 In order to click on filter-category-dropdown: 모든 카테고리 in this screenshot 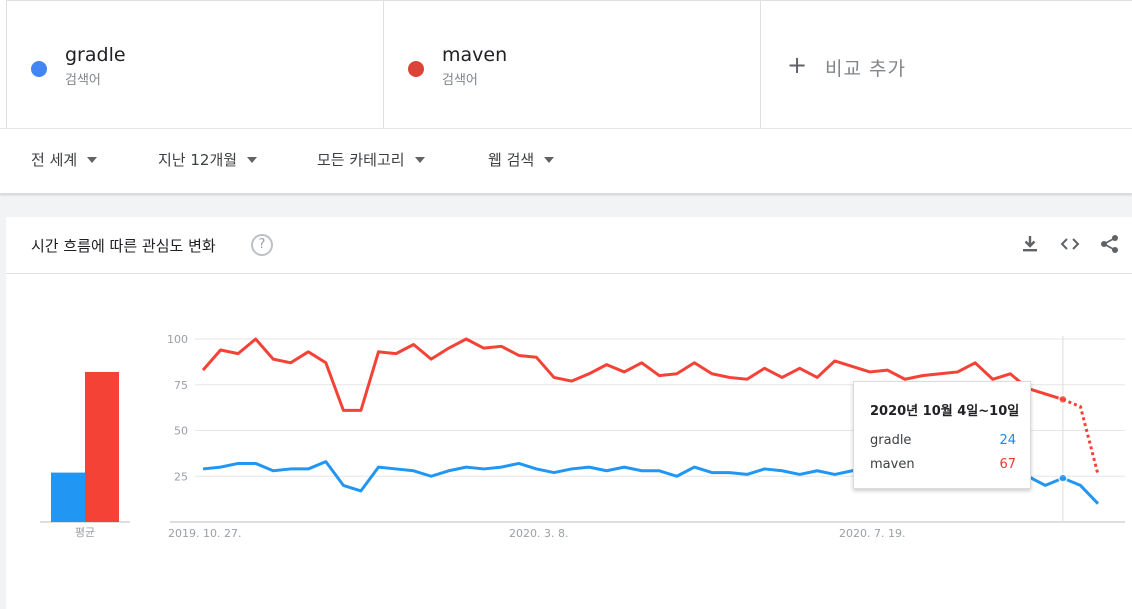, I will do `click(371, 159)`.